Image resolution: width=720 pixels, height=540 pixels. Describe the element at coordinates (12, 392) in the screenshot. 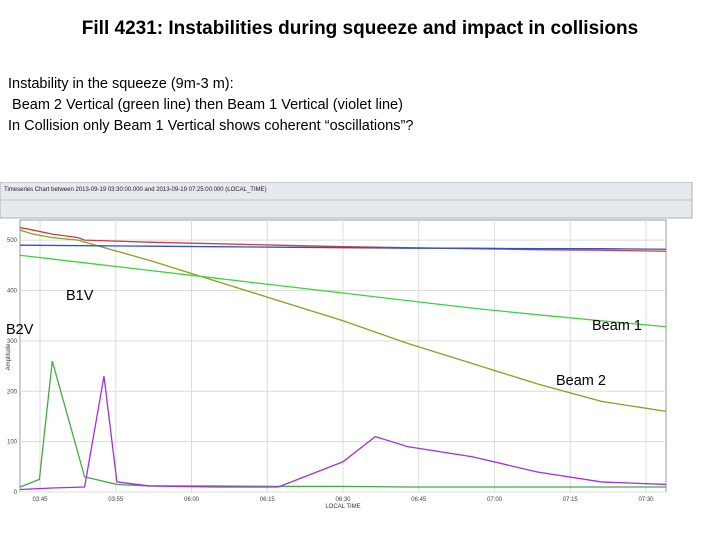

I see `y-tick-label: 200` at that location.